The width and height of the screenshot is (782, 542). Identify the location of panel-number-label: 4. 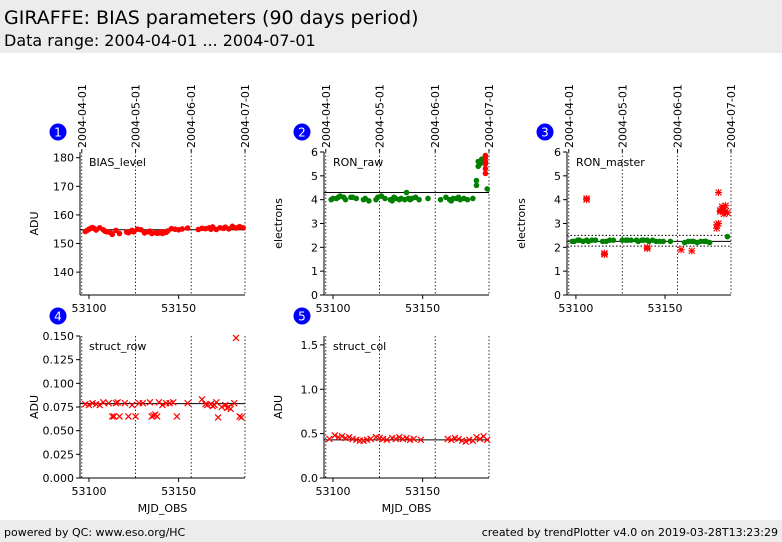
(58, 317).